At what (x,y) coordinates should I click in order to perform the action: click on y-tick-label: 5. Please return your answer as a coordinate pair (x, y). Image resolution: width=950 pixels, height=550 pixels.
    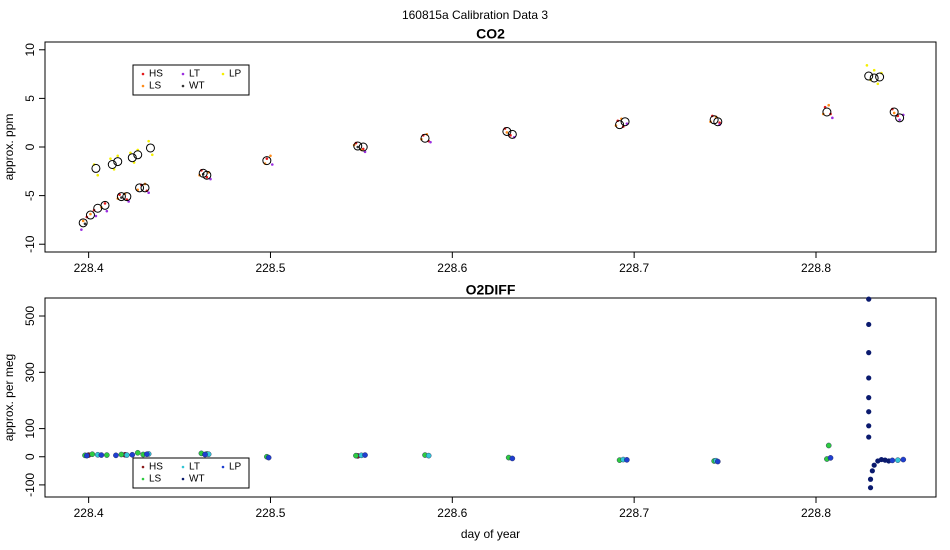
    Looking at the image, I should click on (30, 98).